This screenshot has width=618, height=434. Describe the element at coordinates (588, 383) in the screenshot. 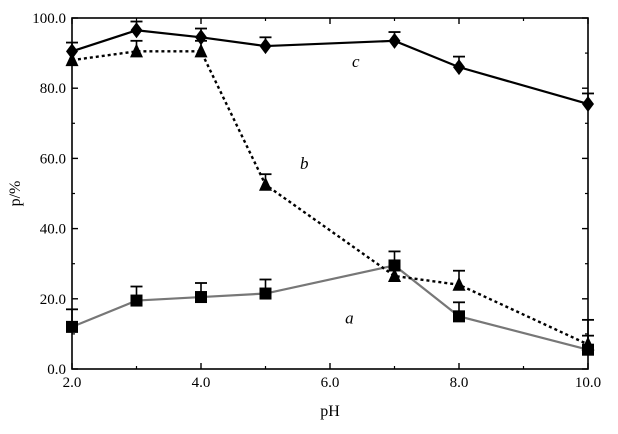

I see `x-tick-label: 10.0` at that location.